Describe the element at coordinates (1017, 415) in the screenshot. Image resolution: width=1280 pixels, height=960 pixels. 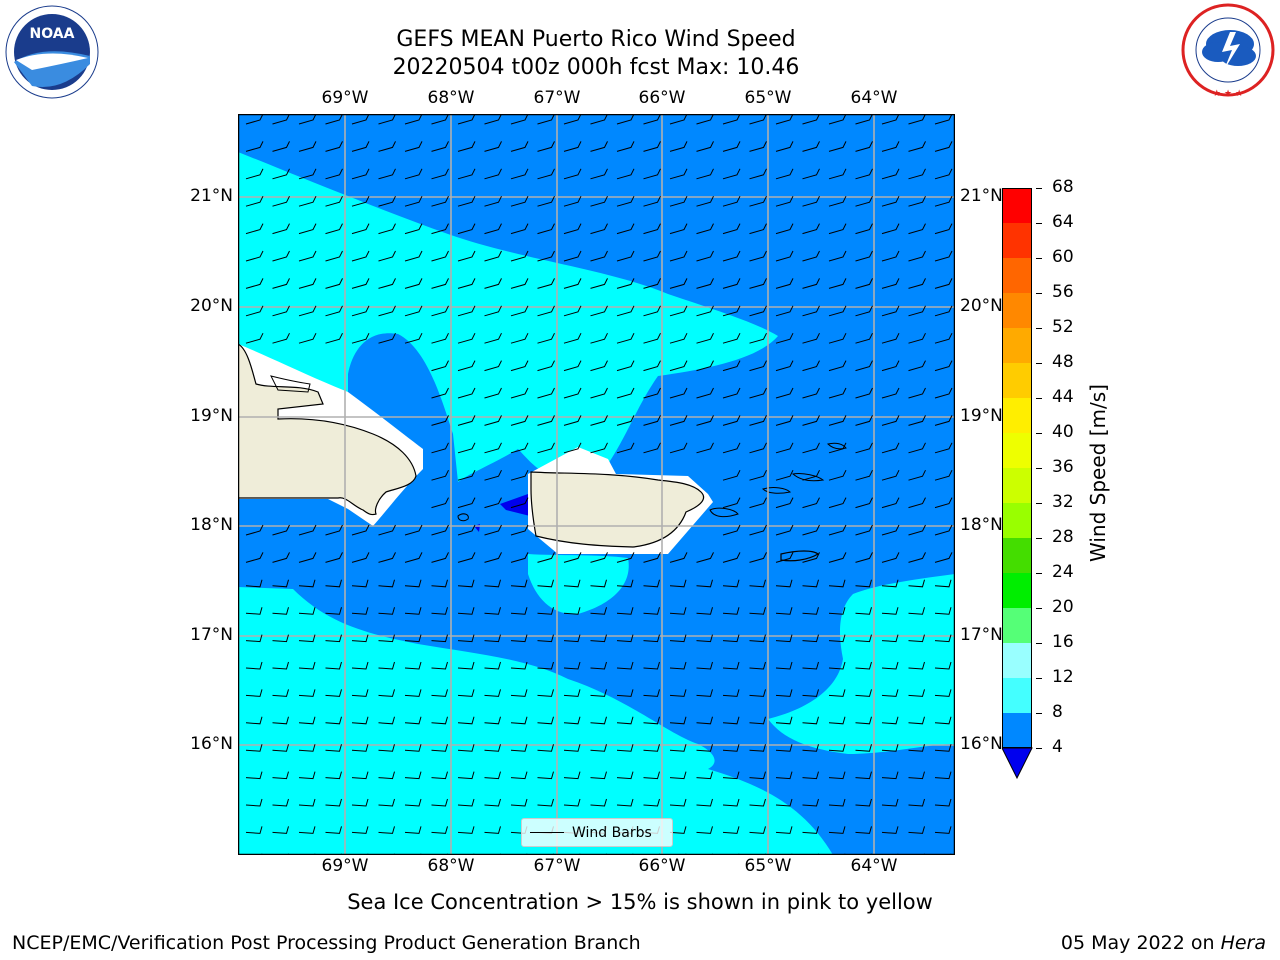
I see `colorbar-segment` at that location.